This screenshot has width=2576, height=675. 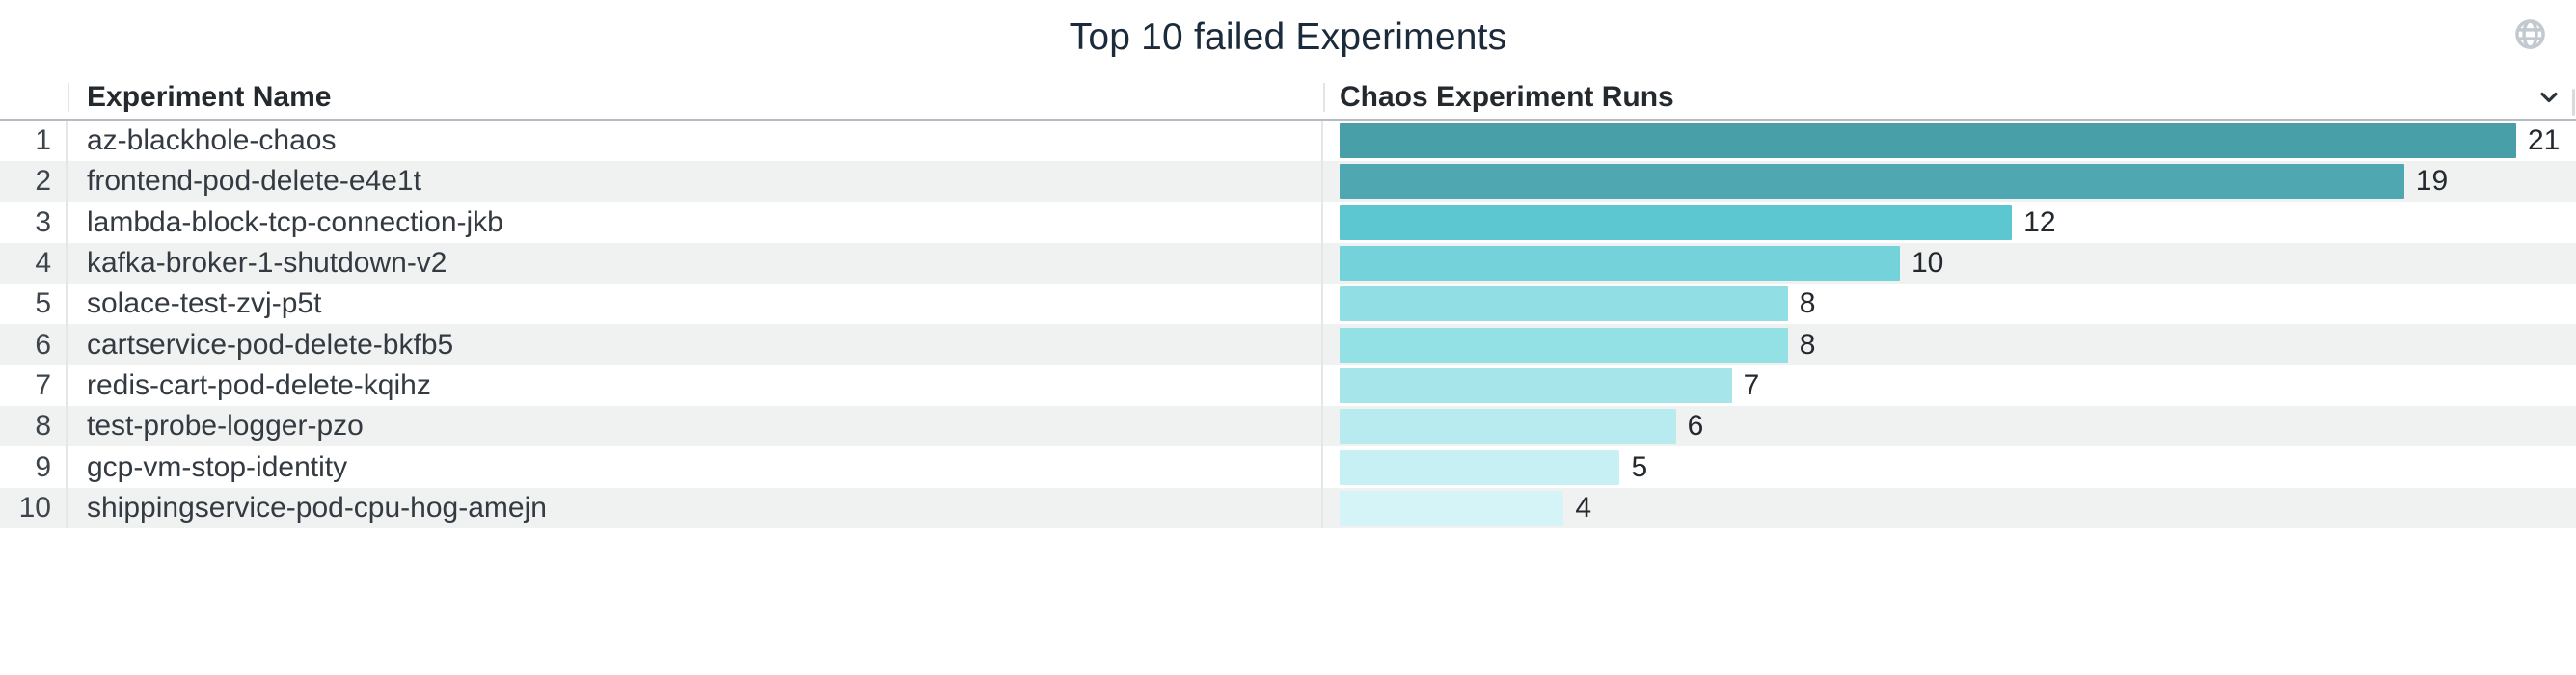 I want to click on row-rank: 1, so click(x=34, y=141).